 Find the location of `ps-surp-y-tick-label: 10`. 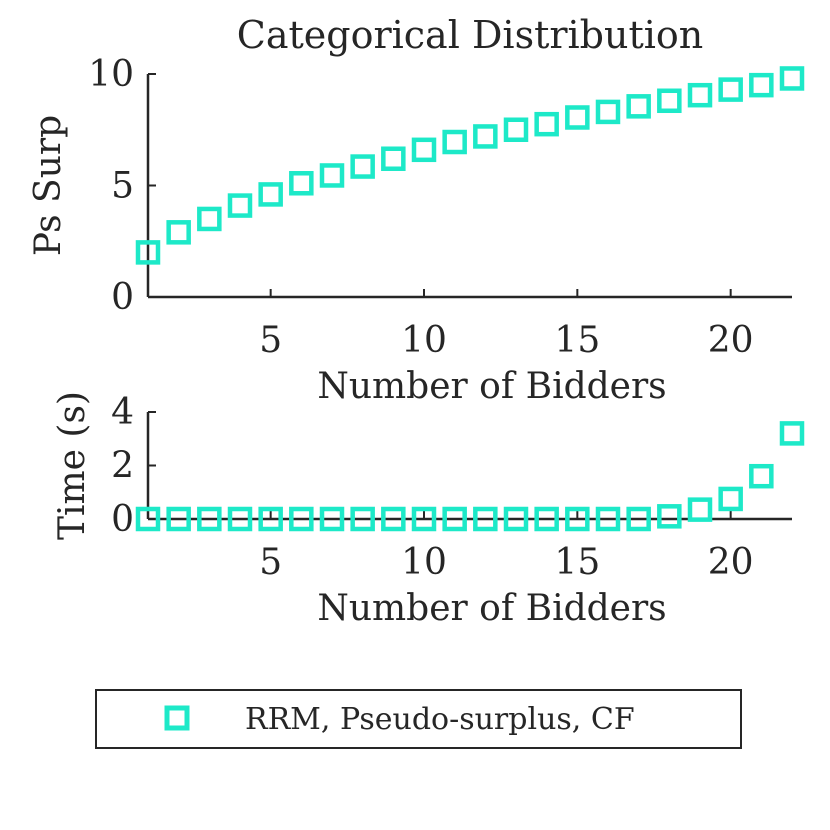

ps-surp-y-tick-label: 10 is located at coordinates (111, 74).